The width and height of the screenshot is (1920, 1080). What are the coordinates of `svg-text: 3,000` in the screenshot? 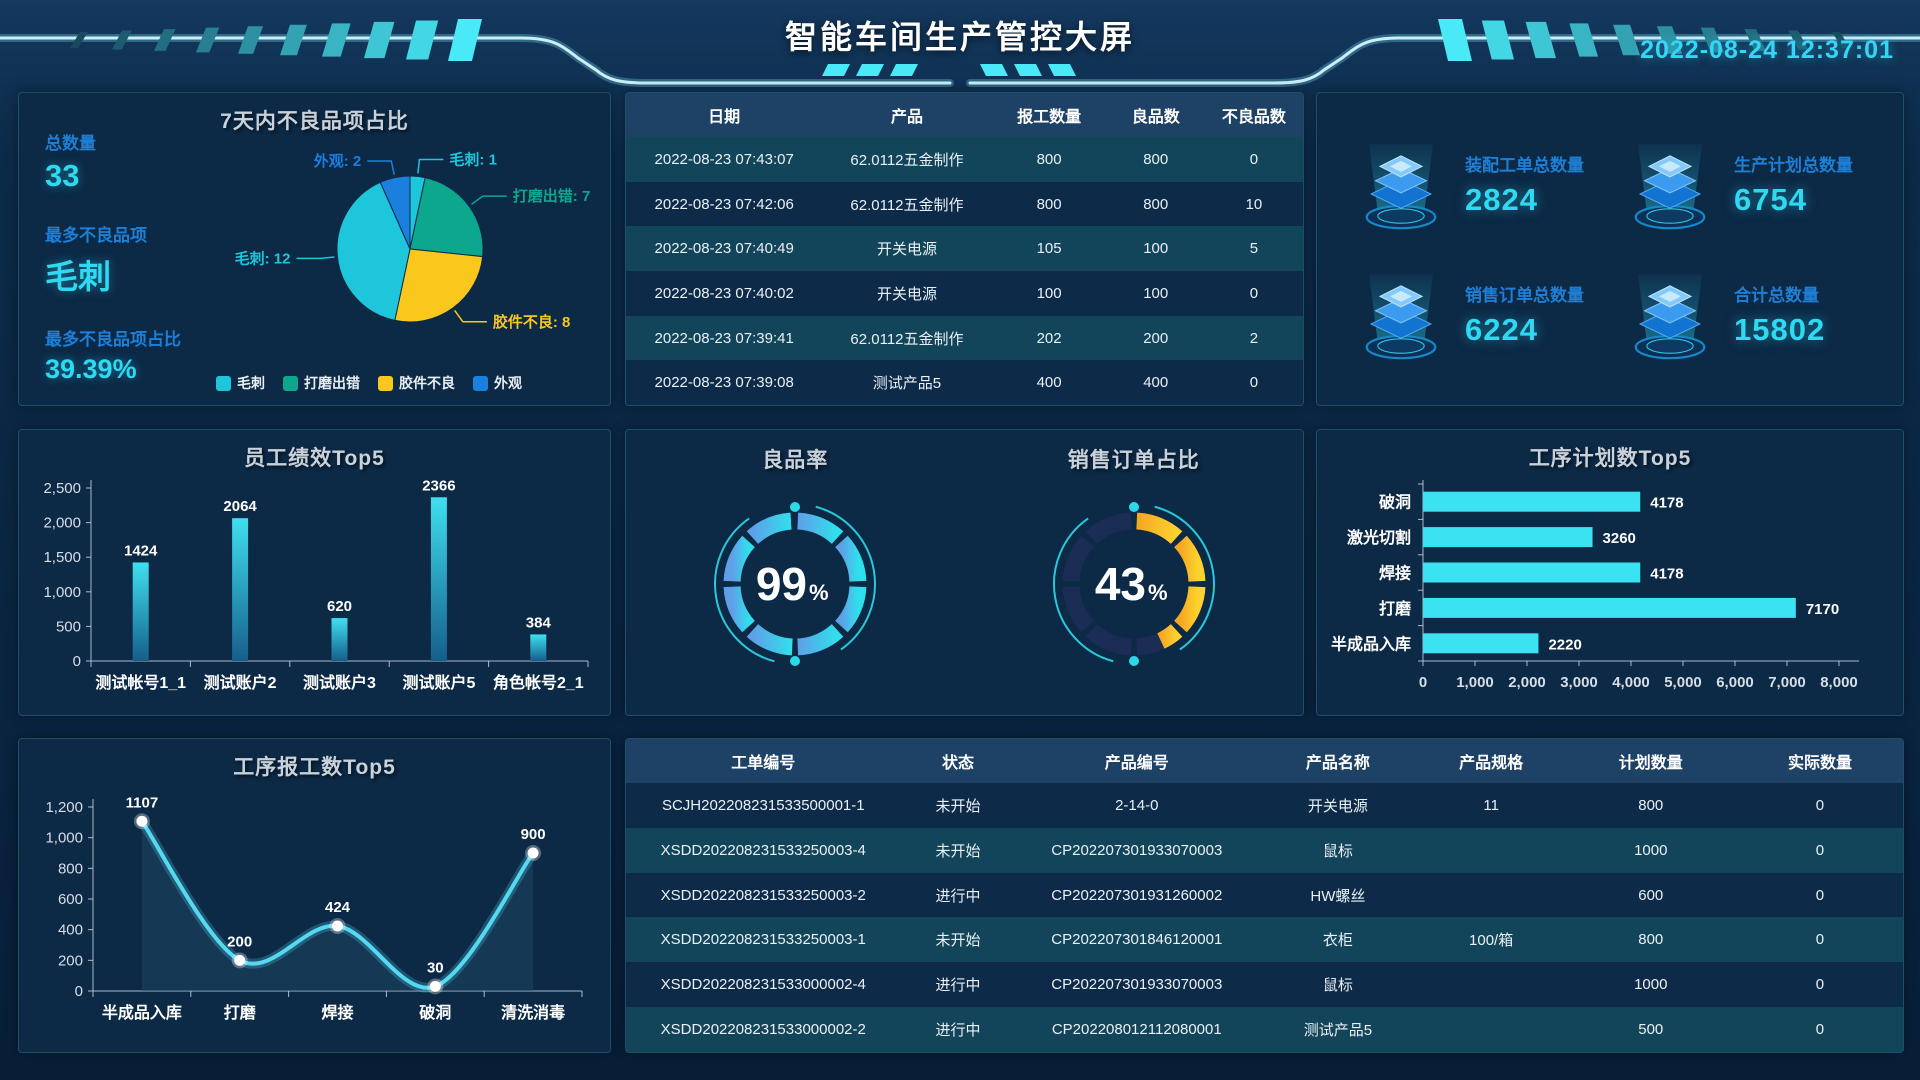 It's located at (1579, 682).